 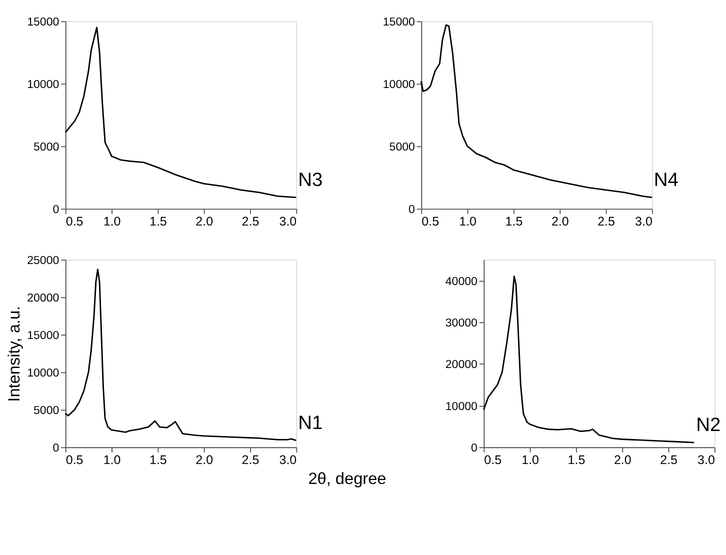 I want to click on y-tick-label: 25000, so click(x=43, y=260).